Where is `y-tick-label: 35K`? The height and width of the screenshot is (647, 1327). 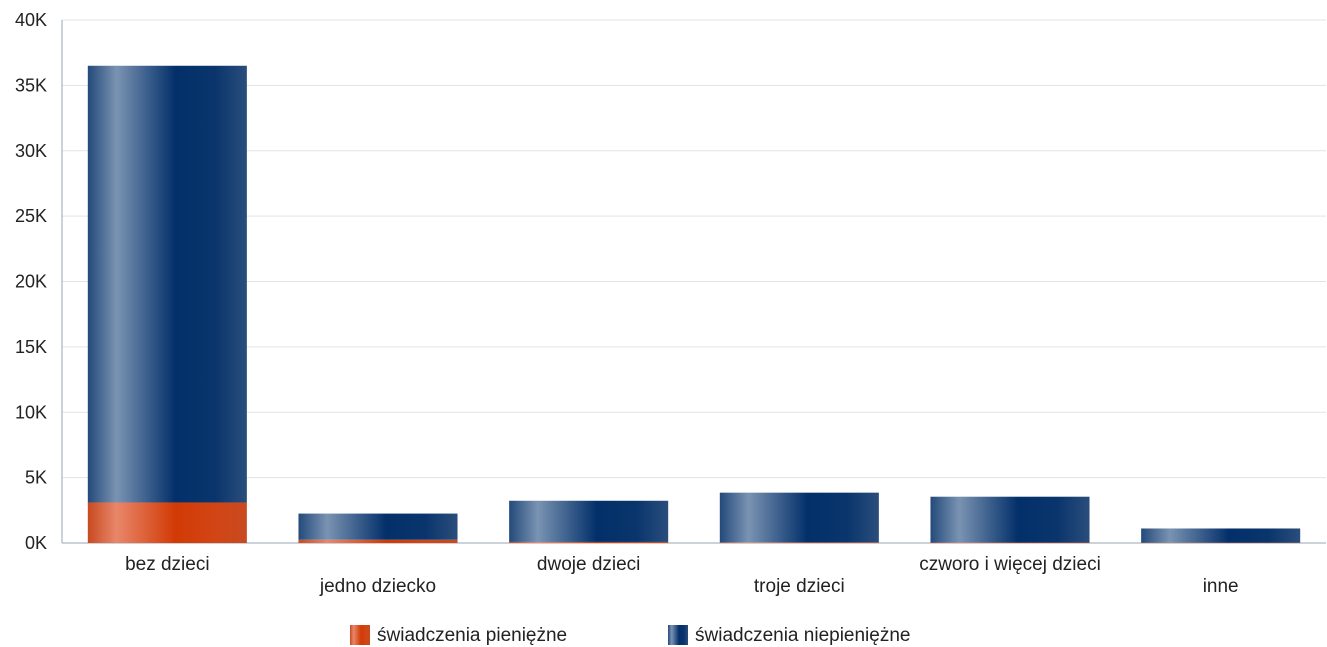
y-tick-label: 35K is located at coordinates (31, 85).